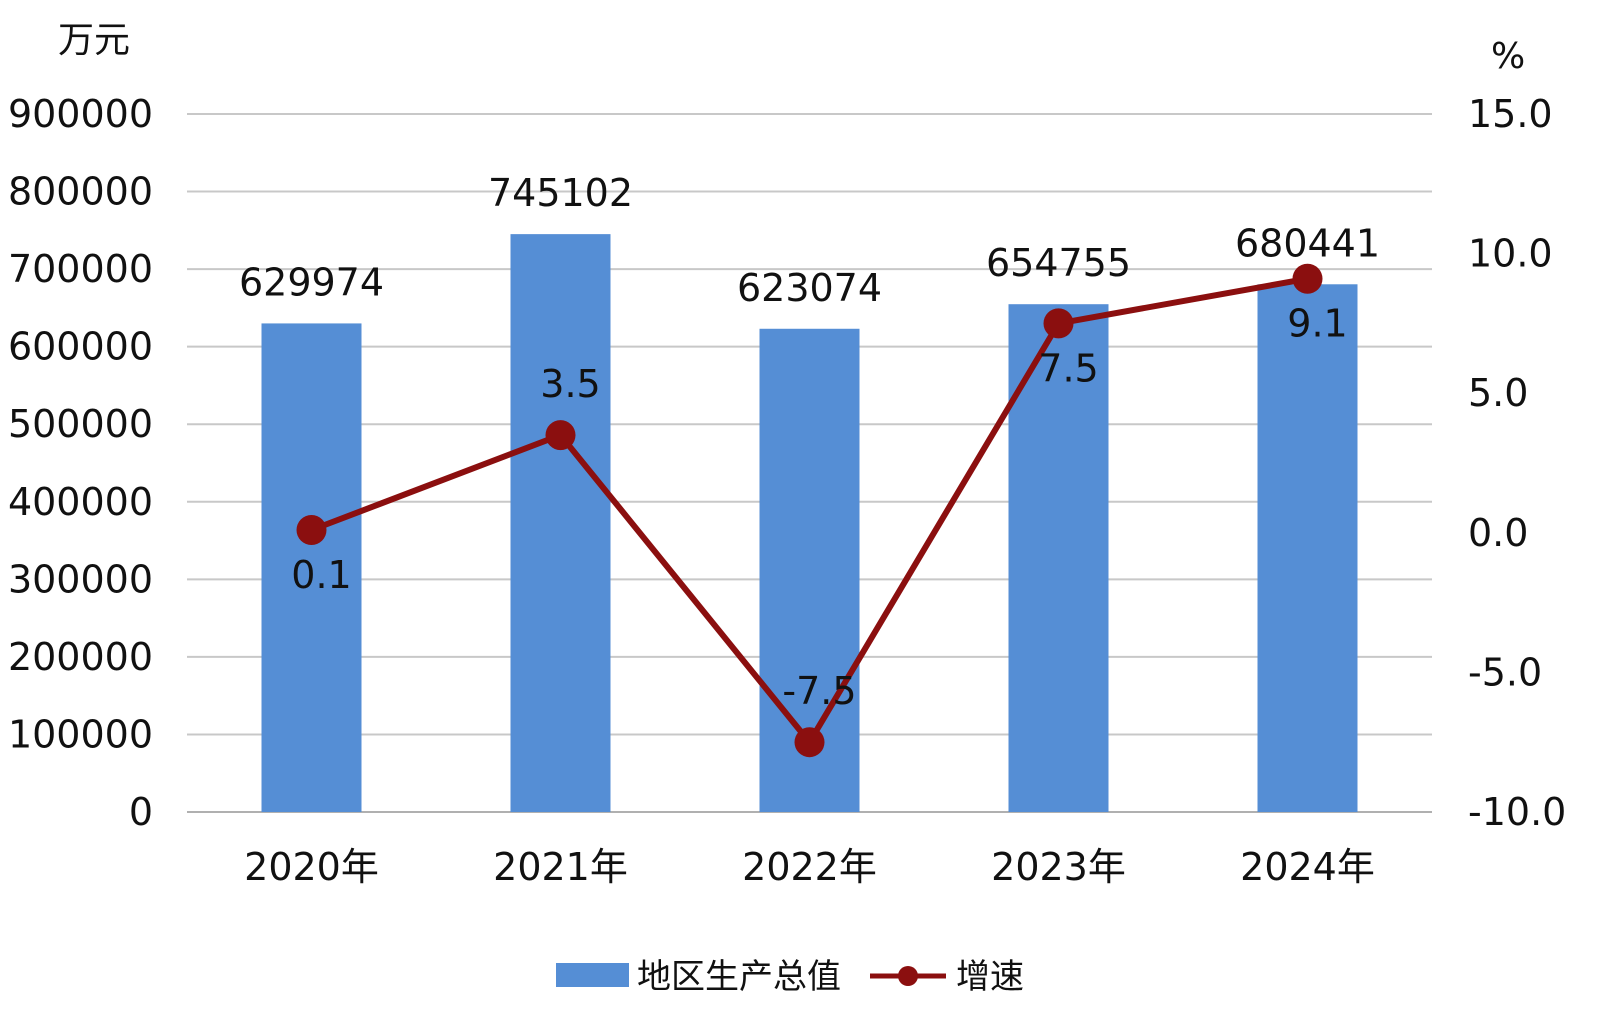 The height and width of the screenshot is (1025, 1599). Describe the element at coordinates (1517, 463) in the screenshot. I see `right-axis: -10.0 -5.0 0.0 5.0 10.0 15.0` at that location.